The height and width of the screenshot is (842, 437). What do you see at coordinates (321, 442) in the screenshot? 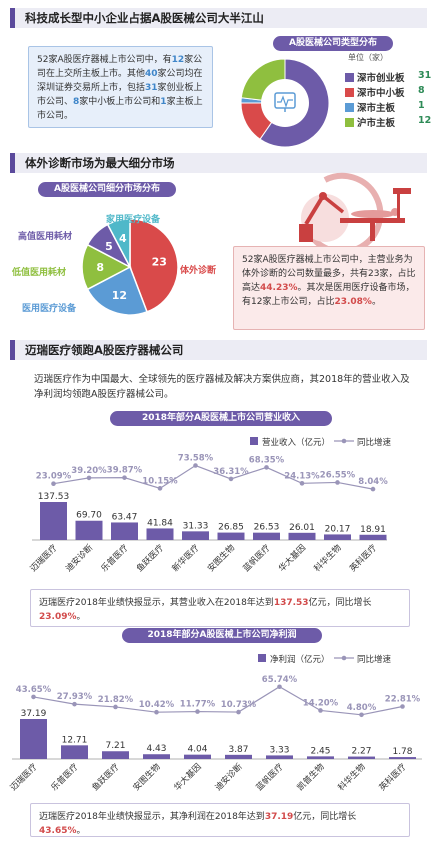
I see `revenue-legend: 营业收入（亿元） 同比增速` at bounding box center [321, 442].